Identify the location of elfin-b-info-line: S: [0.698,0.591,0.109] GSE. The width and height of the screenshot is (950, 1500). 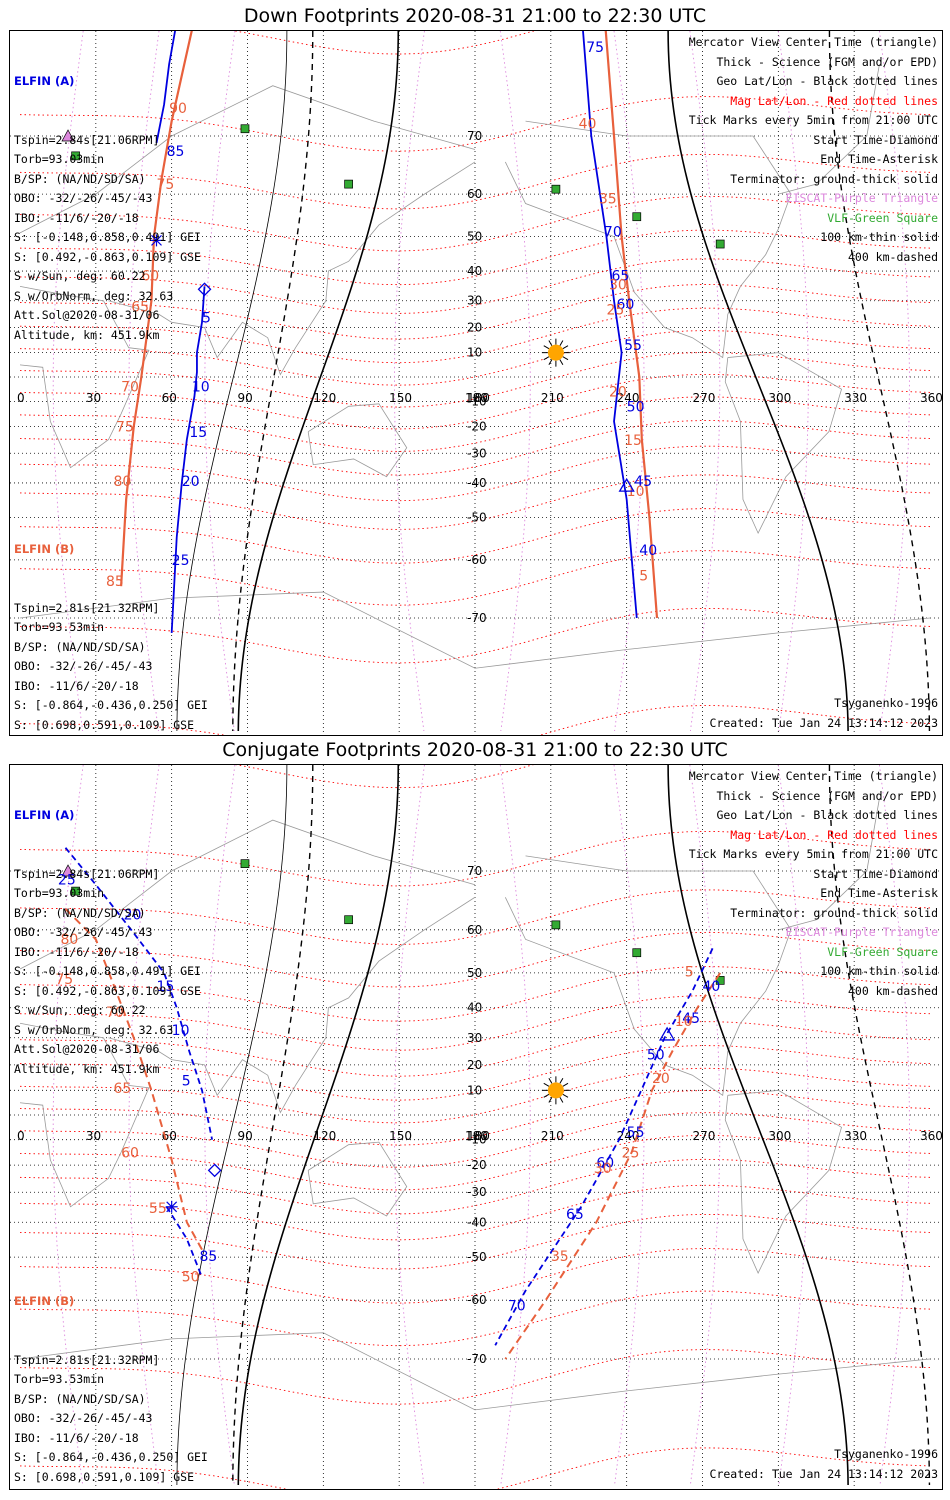
(104, 724).